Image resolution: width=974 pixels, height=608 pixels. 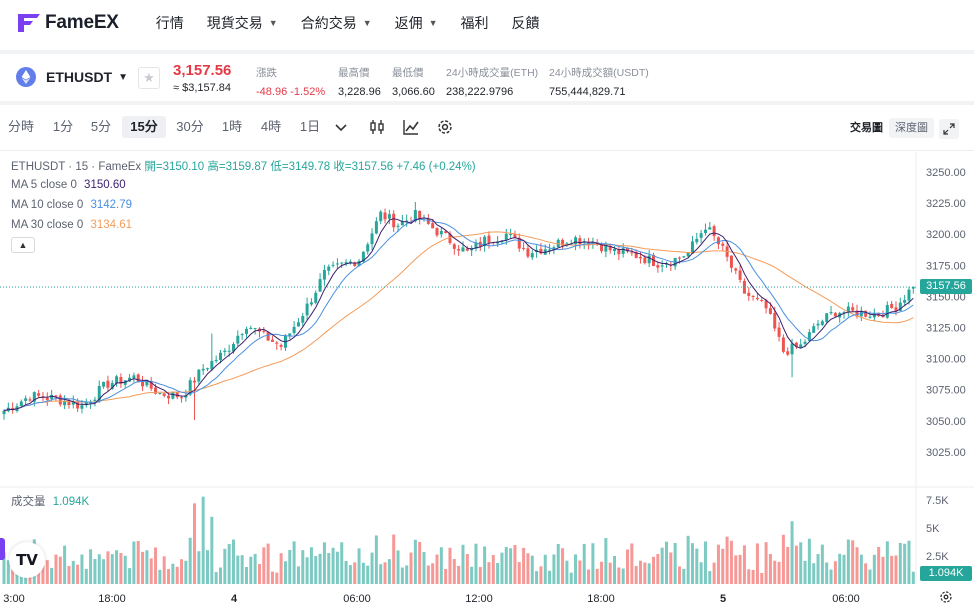 What do you see at coordinates (290, 81) in the screenshot?
I see `stat-change: 漲跌 -48.96 -1.52%` at bounding box center [290, 81].